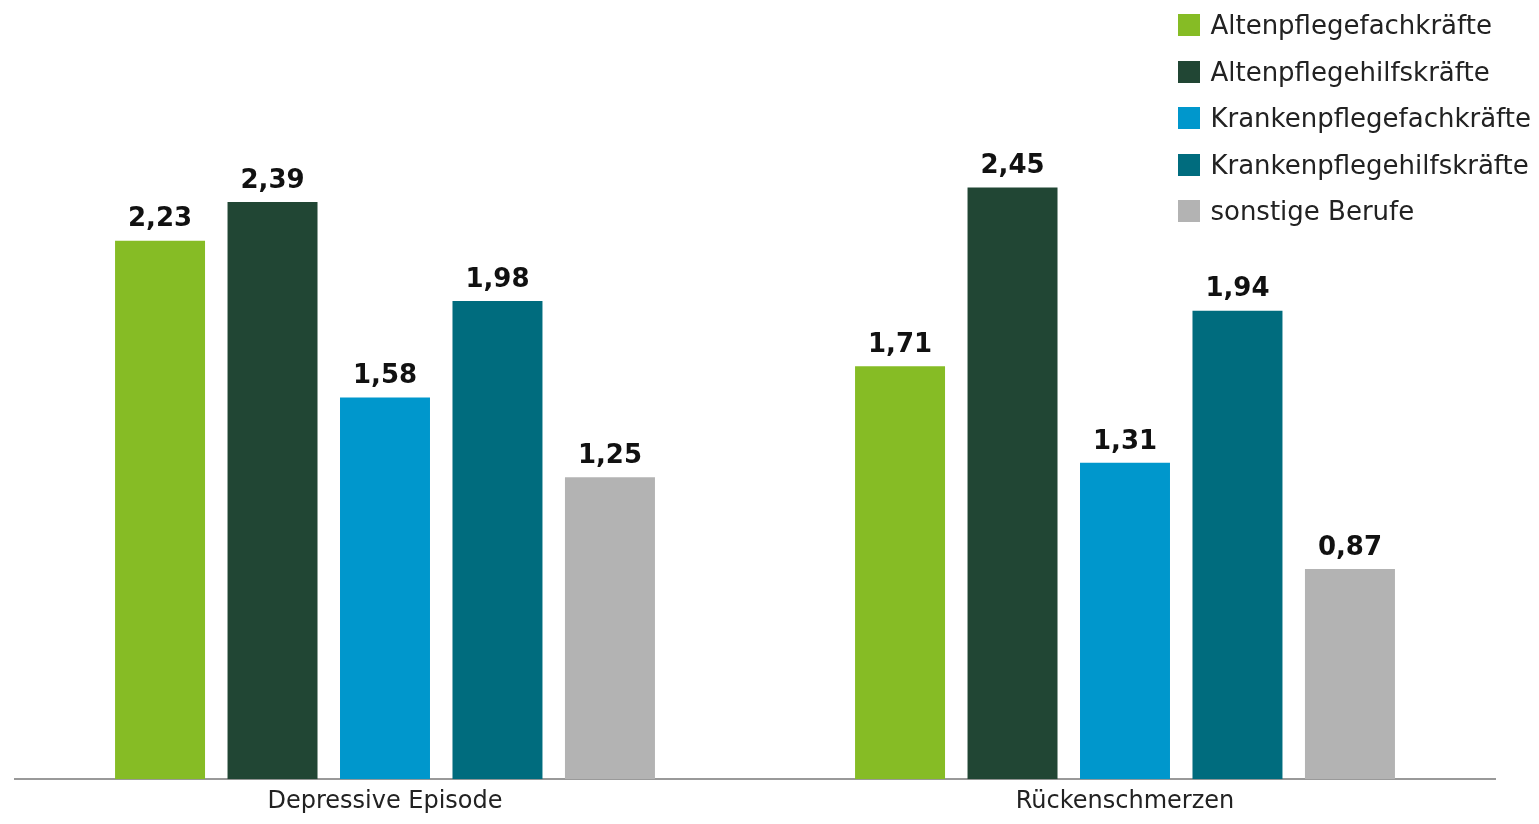 This screenshot has width=1539, height=824. I want to click on data-label: 0,87, so click(1350, 545).